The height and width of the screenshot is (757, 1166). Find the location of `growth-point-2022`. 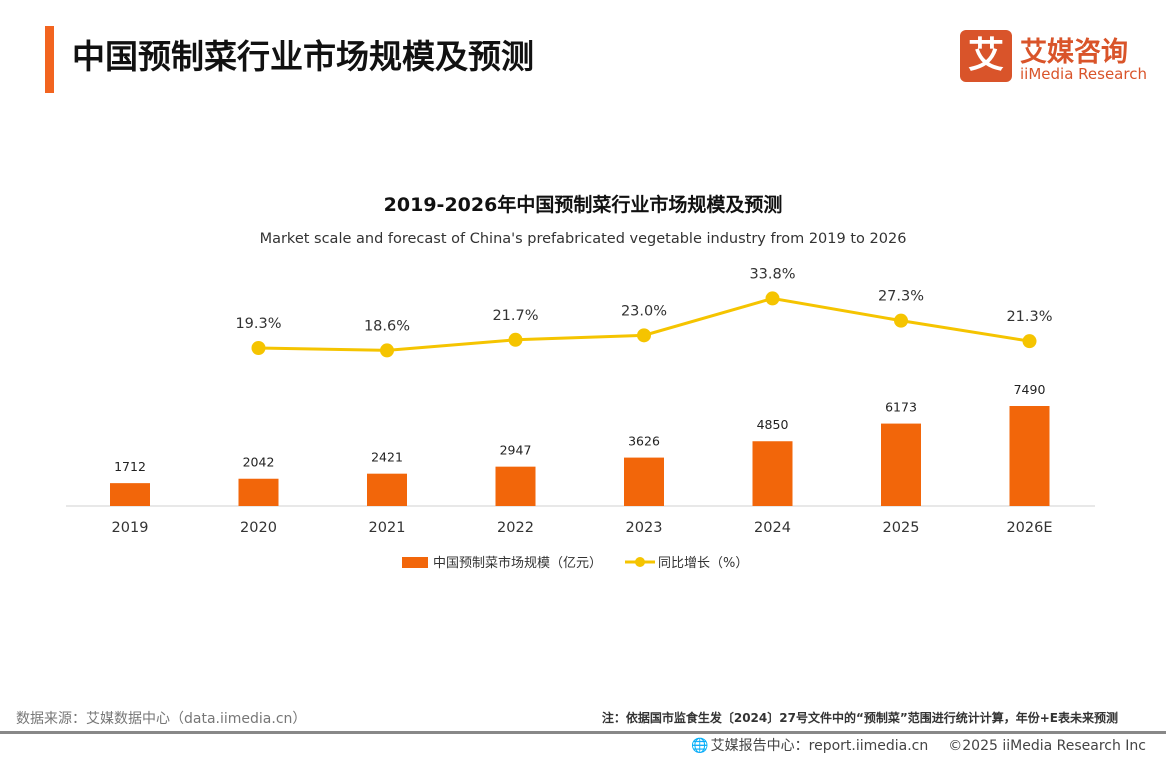

growth-point-2022 is located at coordinates (515, 339).